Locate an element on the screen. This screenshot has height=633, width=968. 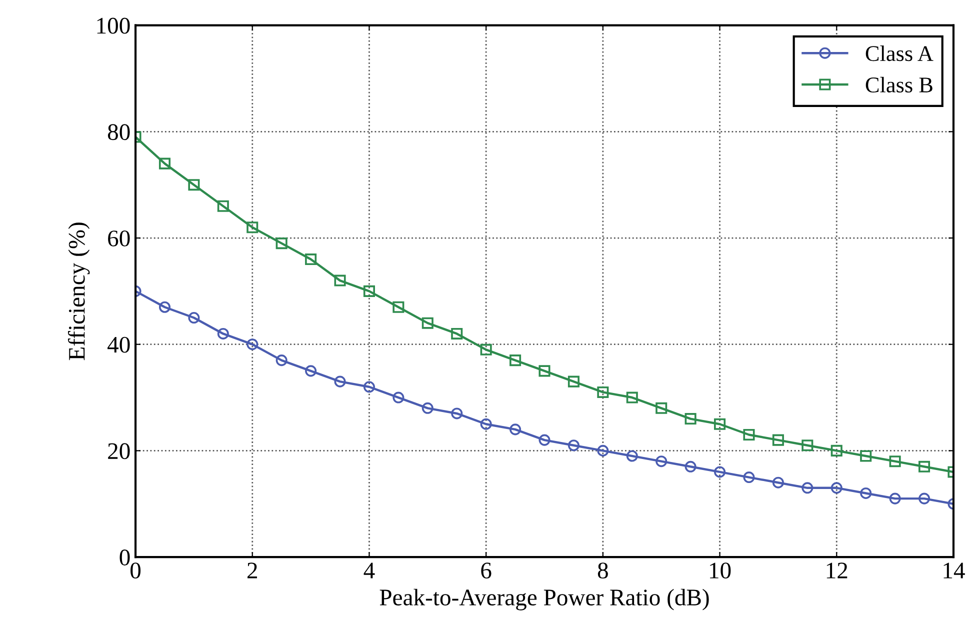
x-tick-label: 2 is located at coordinates (252, 570).